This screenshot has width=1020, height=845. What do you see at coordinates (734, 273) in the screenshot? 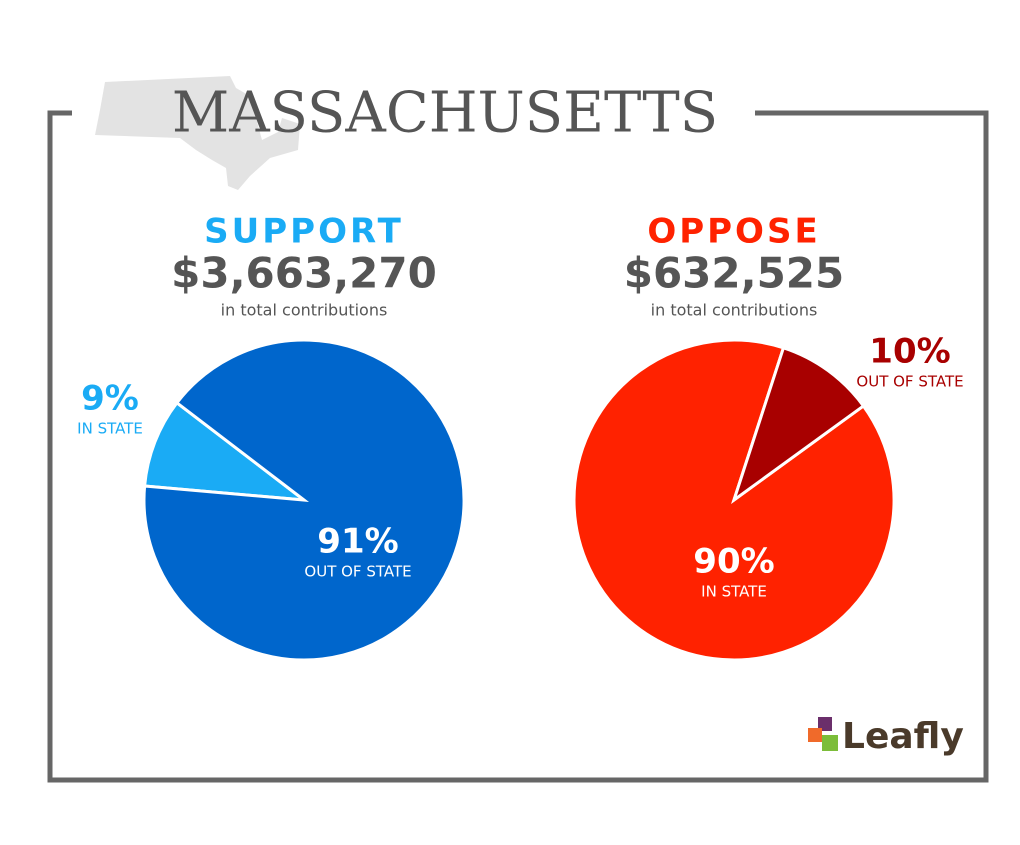
I see `total-amount: $632,525` at bounding box center [734, 273].